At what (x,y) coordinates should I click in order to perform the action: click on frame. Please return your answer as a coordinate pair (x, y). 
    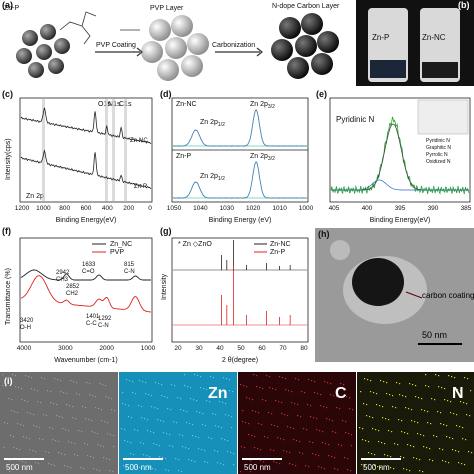
    Looking at the image, I should click on (240, 290).